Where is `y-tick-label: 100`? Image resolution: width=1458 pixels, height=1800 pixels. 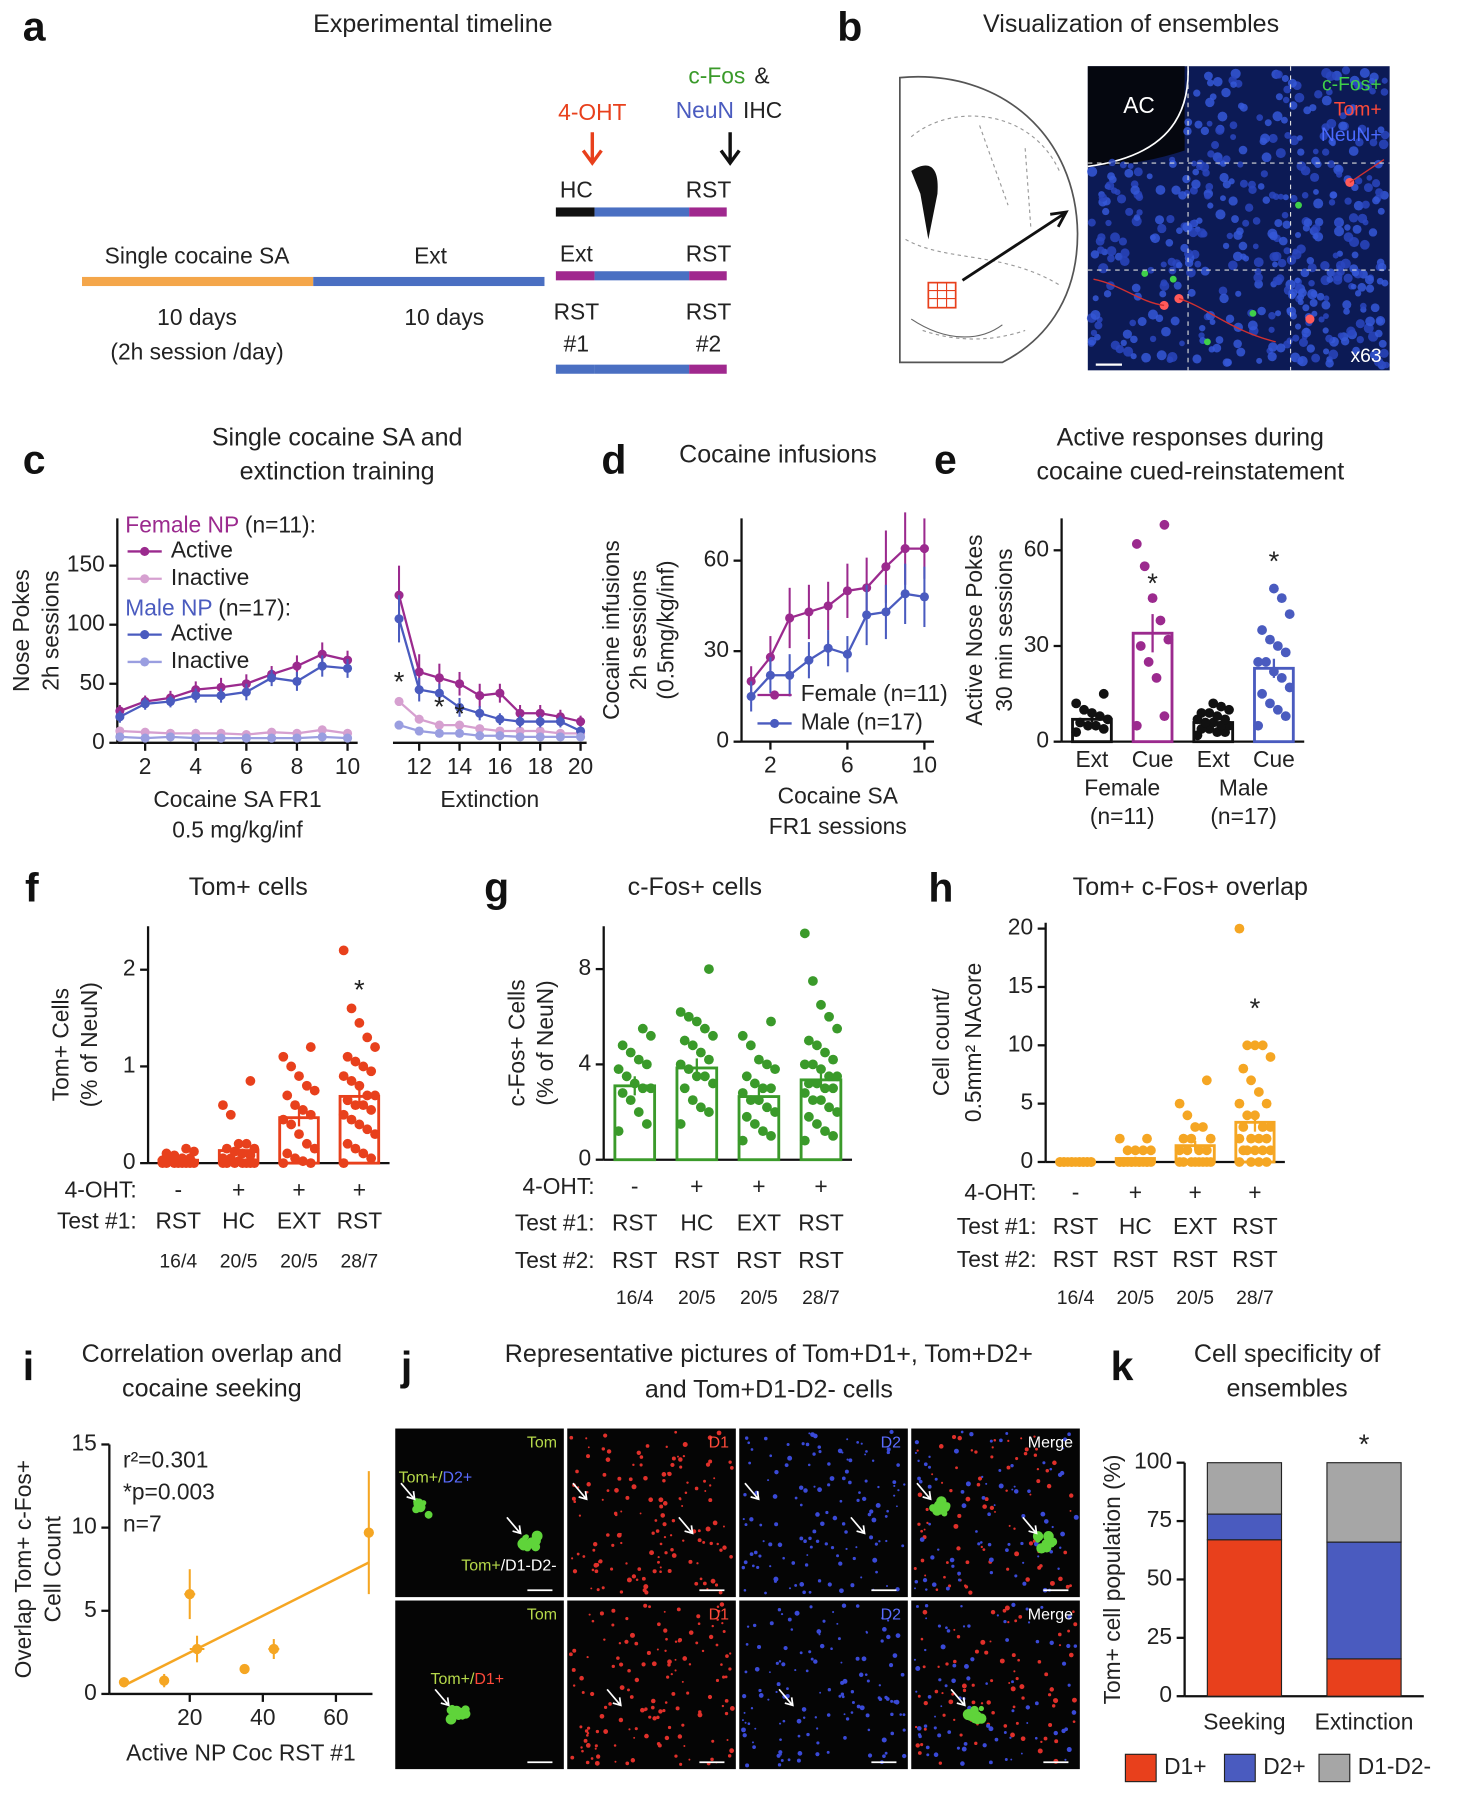 y-tick-label: 100 is located at coordinates (86, 623).